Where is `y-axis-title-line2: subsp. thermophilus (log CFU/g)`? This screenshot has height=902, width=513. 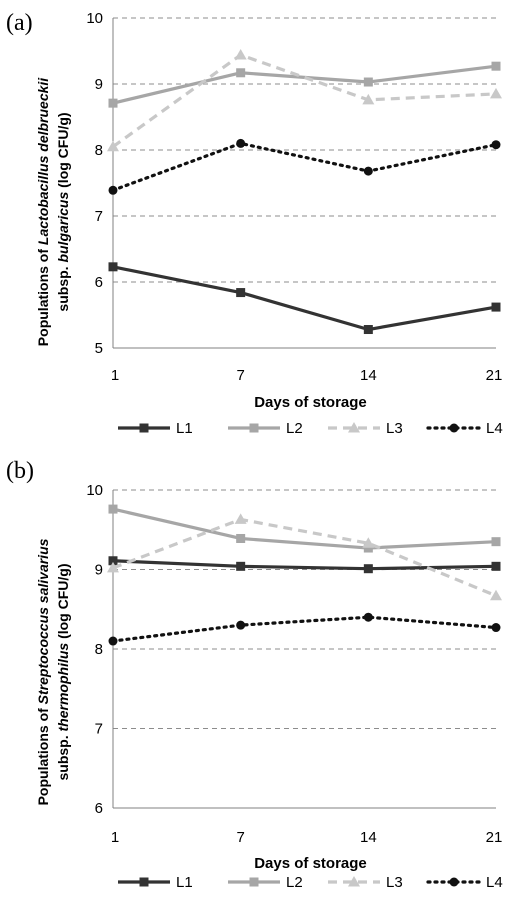 y-axis-title-line2: subsp. thermophilus (log CFU/g) is located at coordinates (63, 672).